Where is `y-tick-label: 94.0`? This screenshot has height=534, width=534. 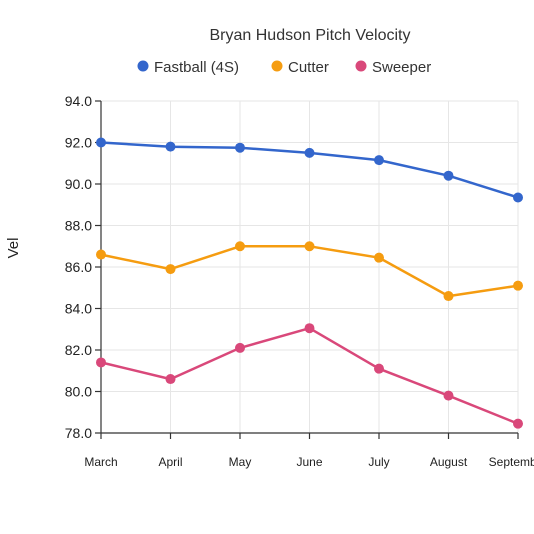 y-tick-label: 94.0 is located at coordinates (78, 101).